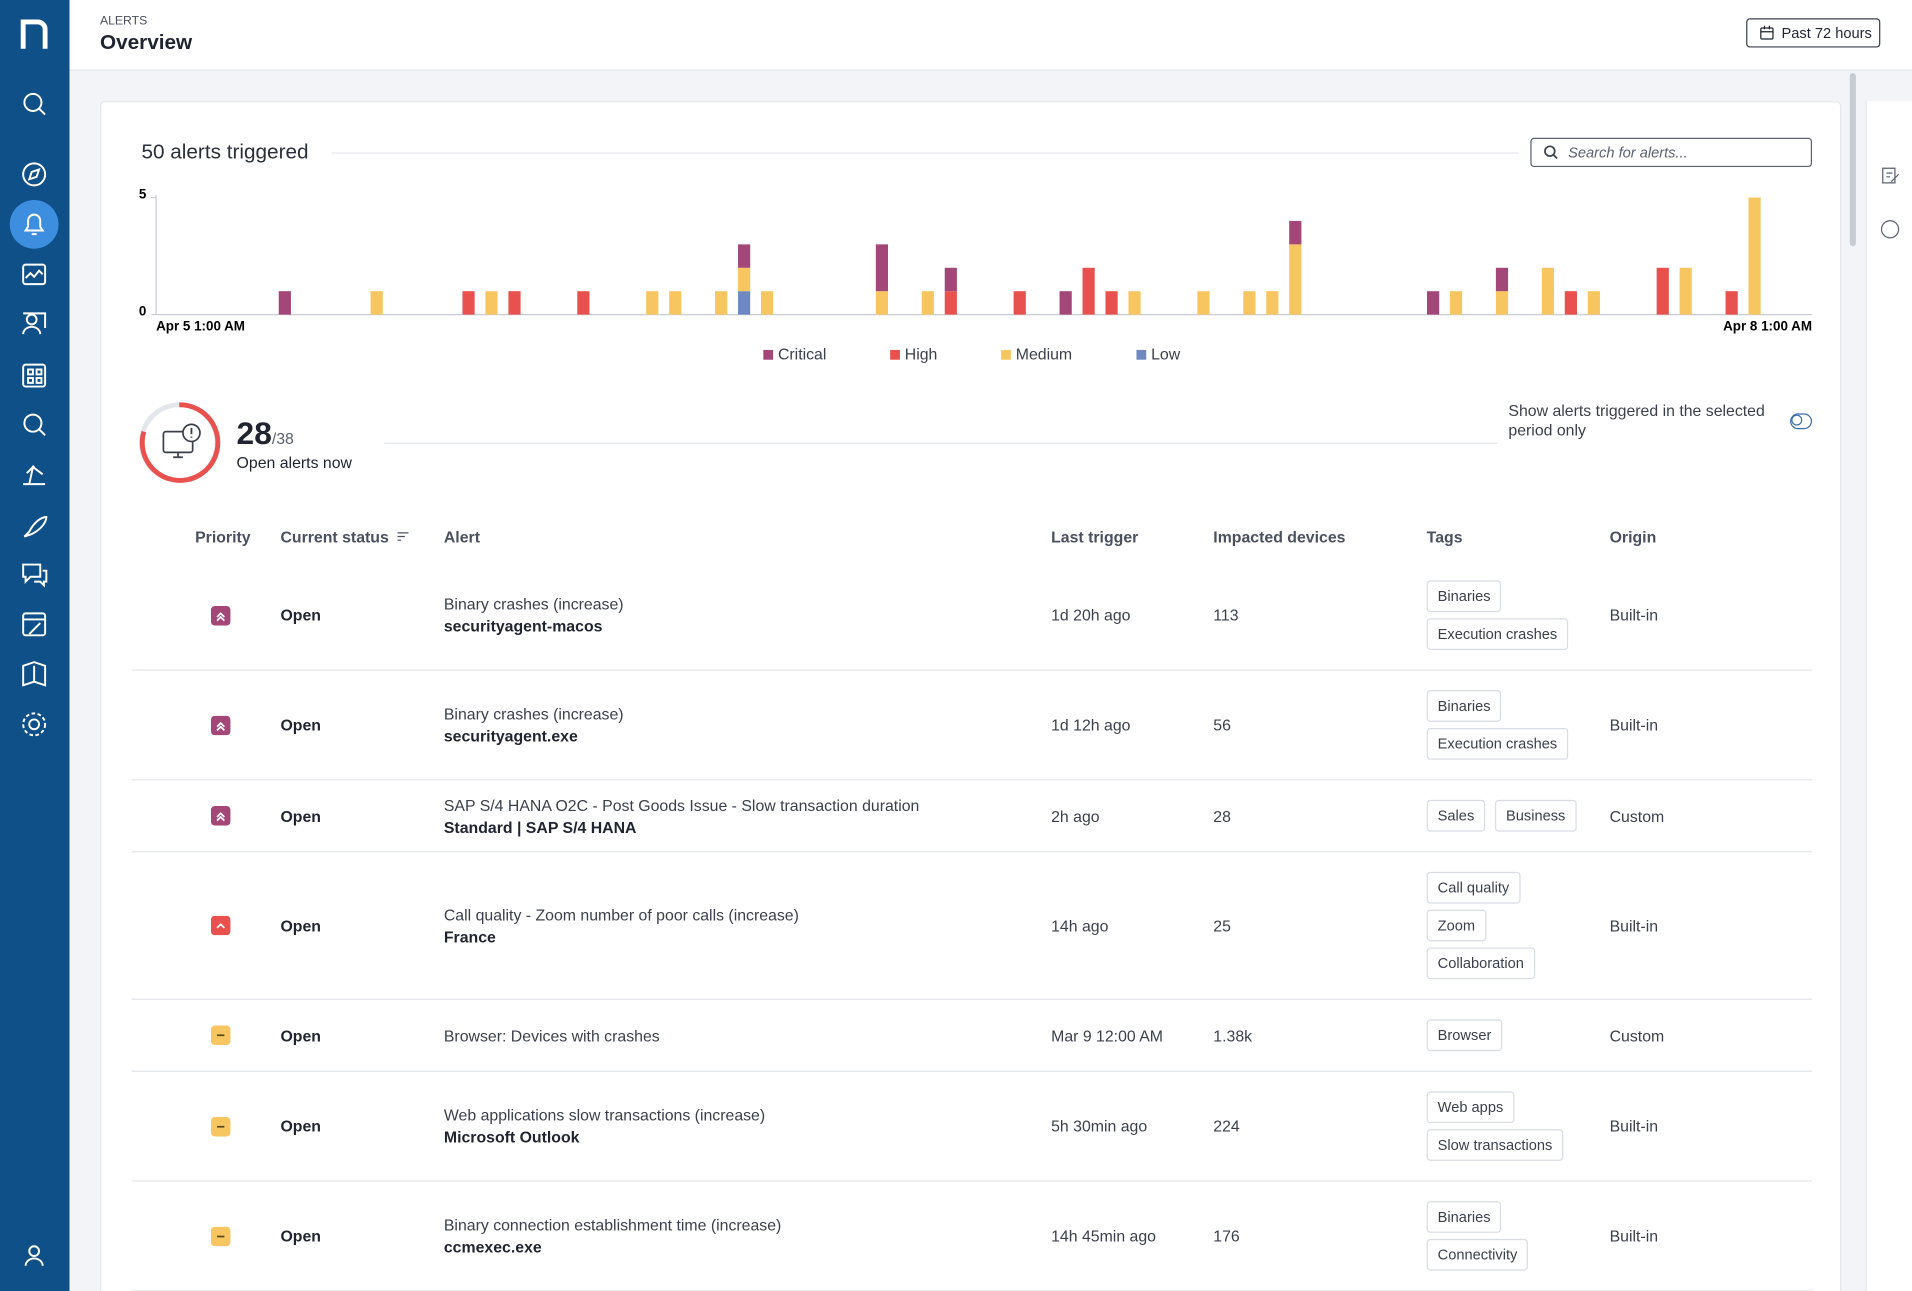 The width and height of the screenshot is (1912, 1291). What do you see at coordinates (1634, 1235) in the screenshot?
I see `origin: Built-in` at bounding box center [1634, 1235].